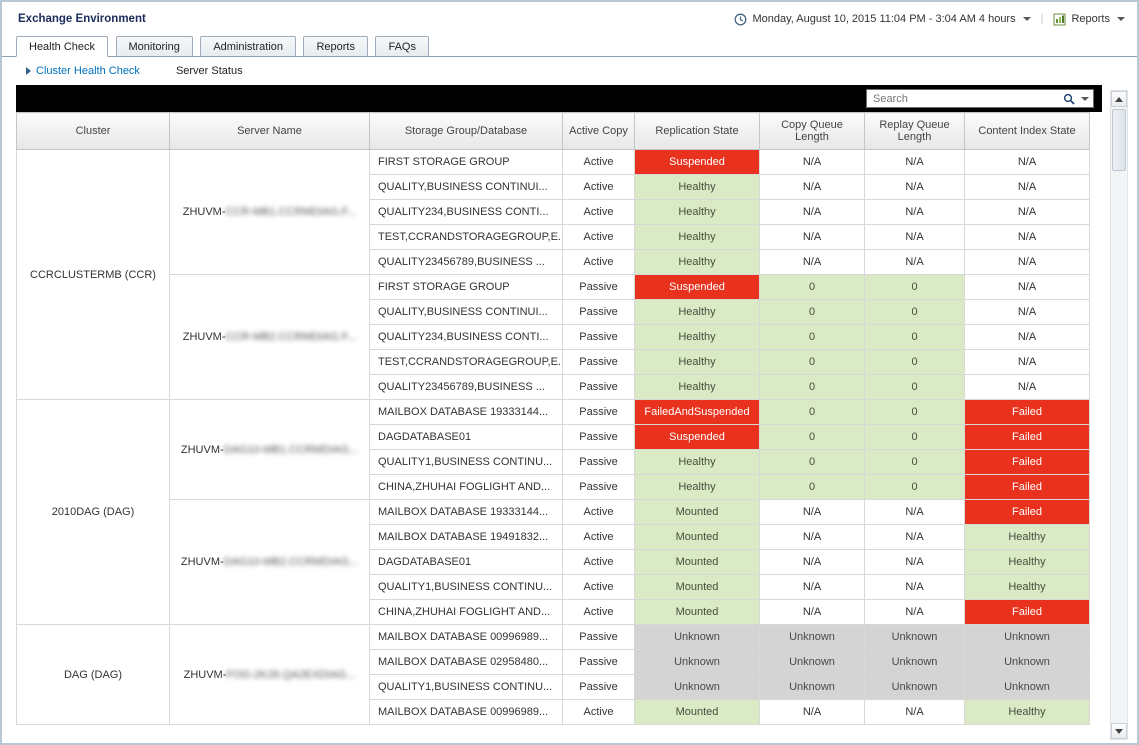 The width and height of the screenshot is (1139, 745). Describe the element at coordinates (914, 131) in the screenshot. I see `column-header-replay-queue-length: Replay Queue Length` at that location.